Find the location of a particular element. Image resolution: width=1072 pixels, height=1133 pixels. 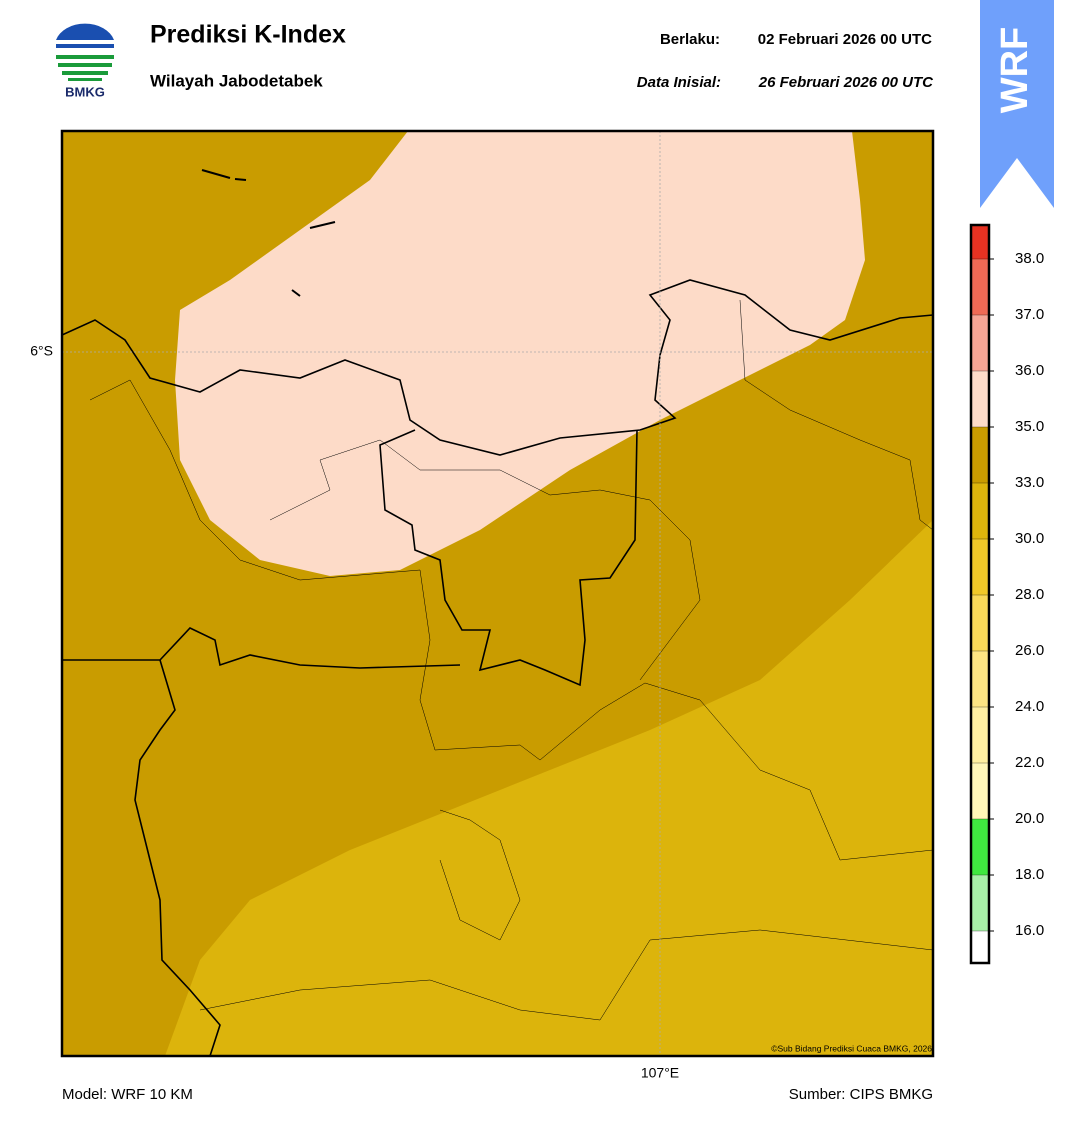

logo-text: BMKG is located at coordinates (85, 91).